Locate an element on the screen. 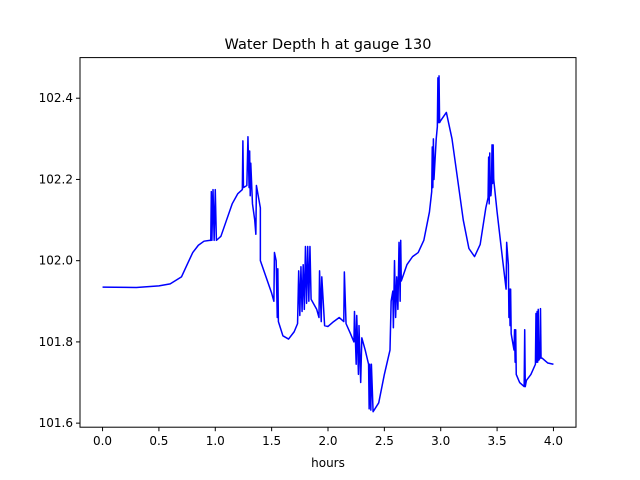 Image resolution: width=640 pixels, height=480 pixels. y-tick-label: 101.6 is located at coordinates (56, 423).